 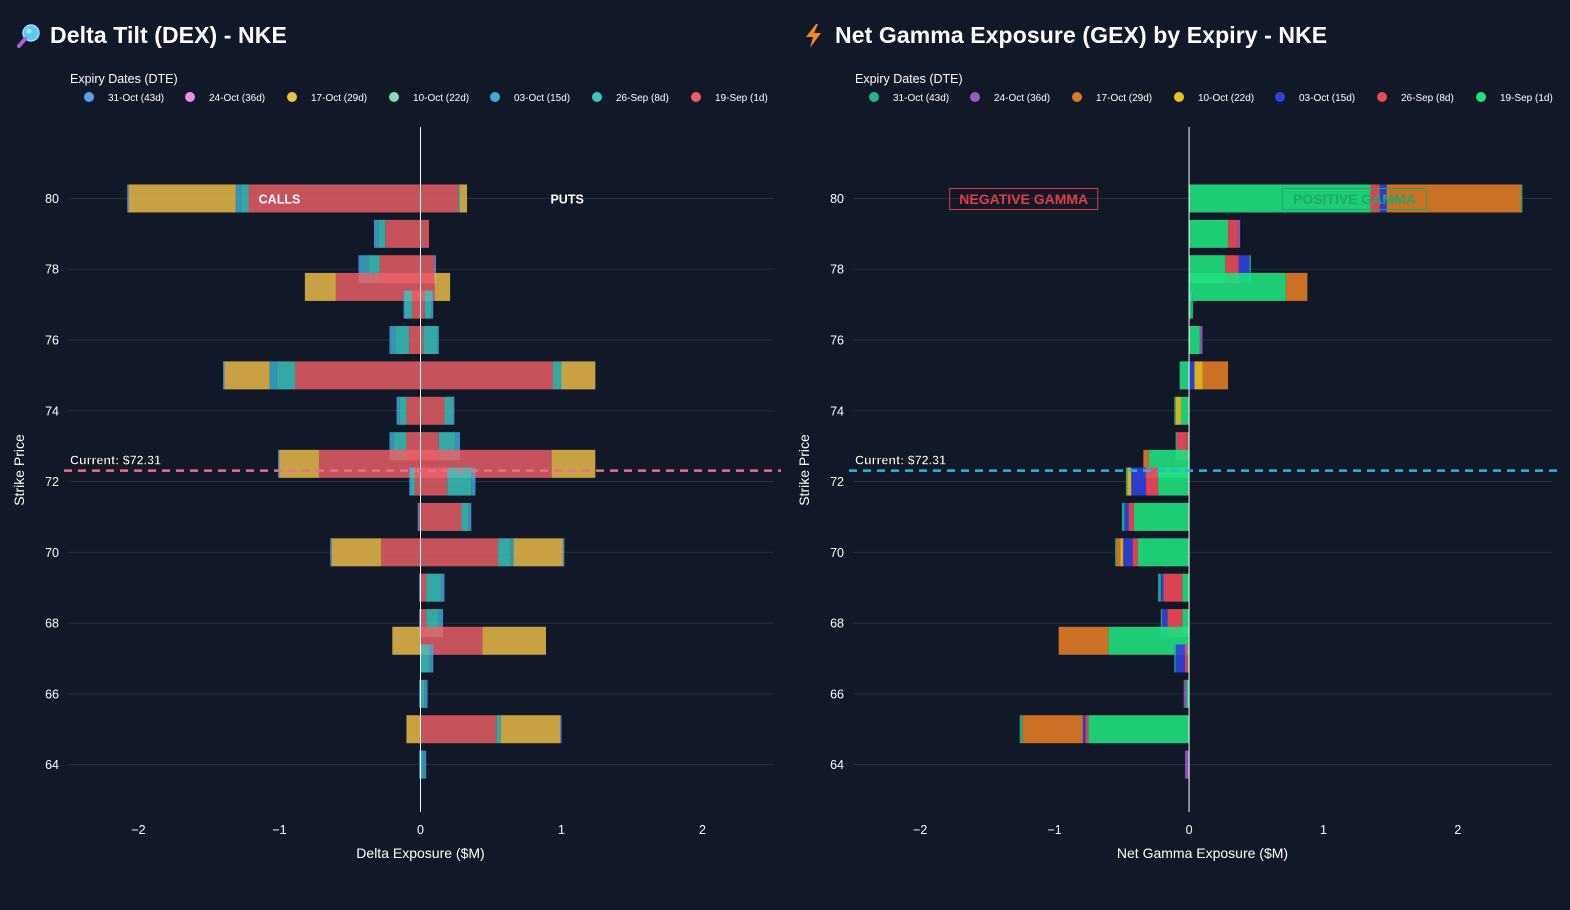 I want to click on x-axis-label: Net Gamma Exposure ($M), so click(x=1202, y=853).